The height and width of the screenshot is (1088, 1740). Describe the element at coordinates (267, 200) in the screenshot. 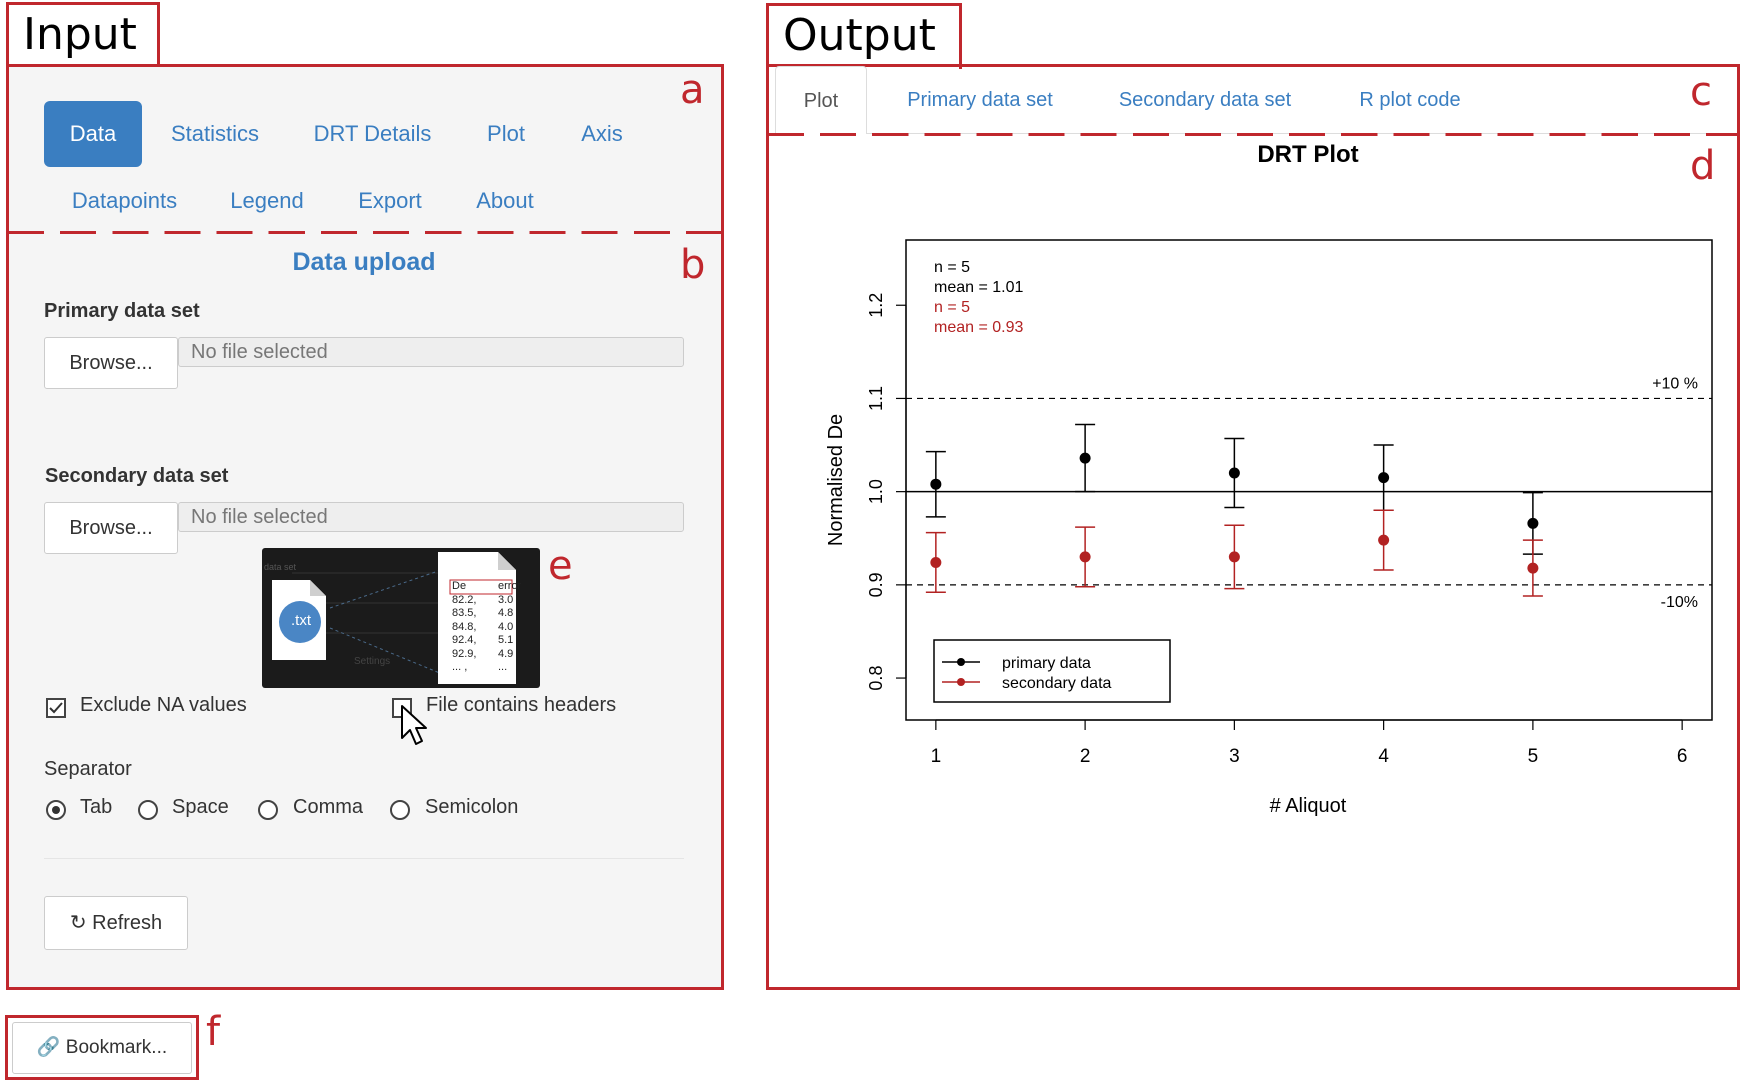

I see `tab-legend: Legend` at that location.